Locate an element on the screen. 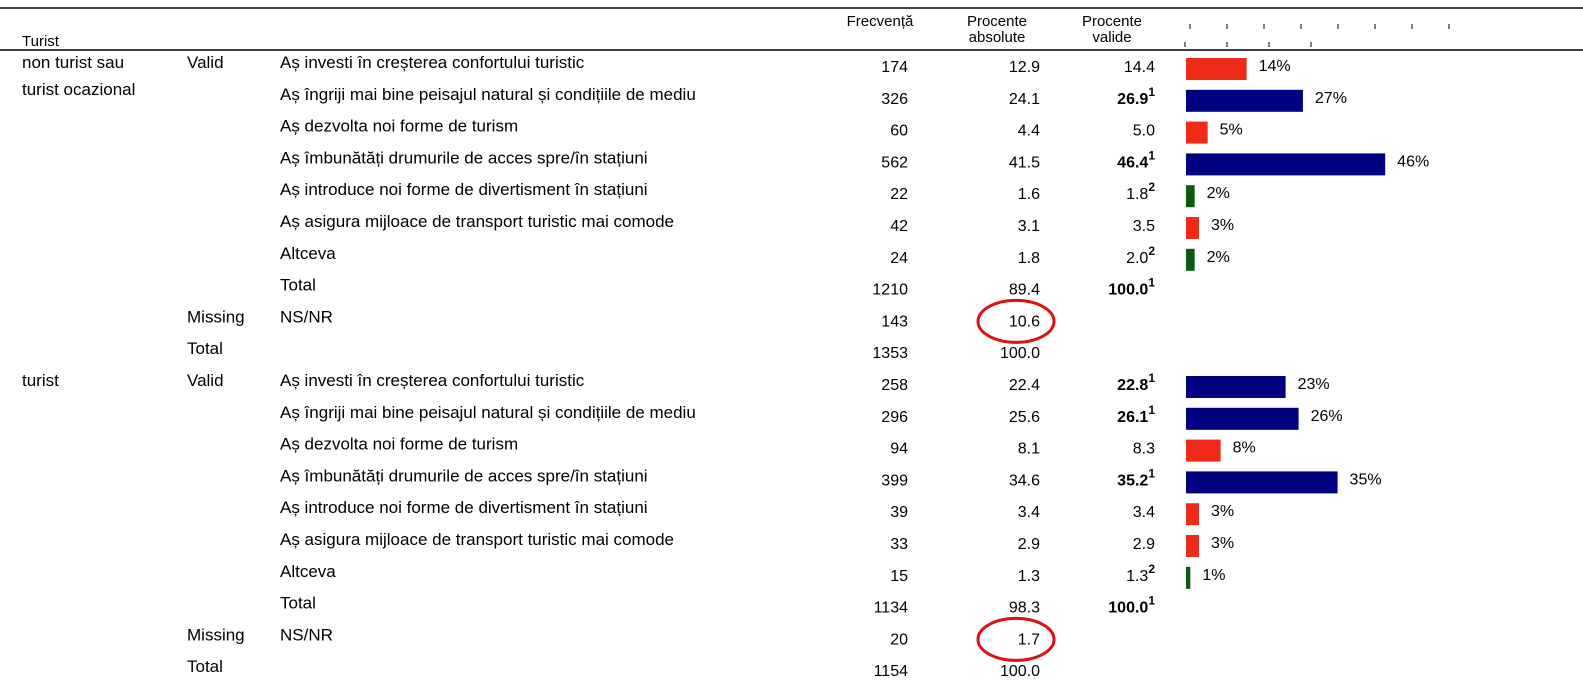  valid-percent: 3.4 is located at coordinates (1144, 512).